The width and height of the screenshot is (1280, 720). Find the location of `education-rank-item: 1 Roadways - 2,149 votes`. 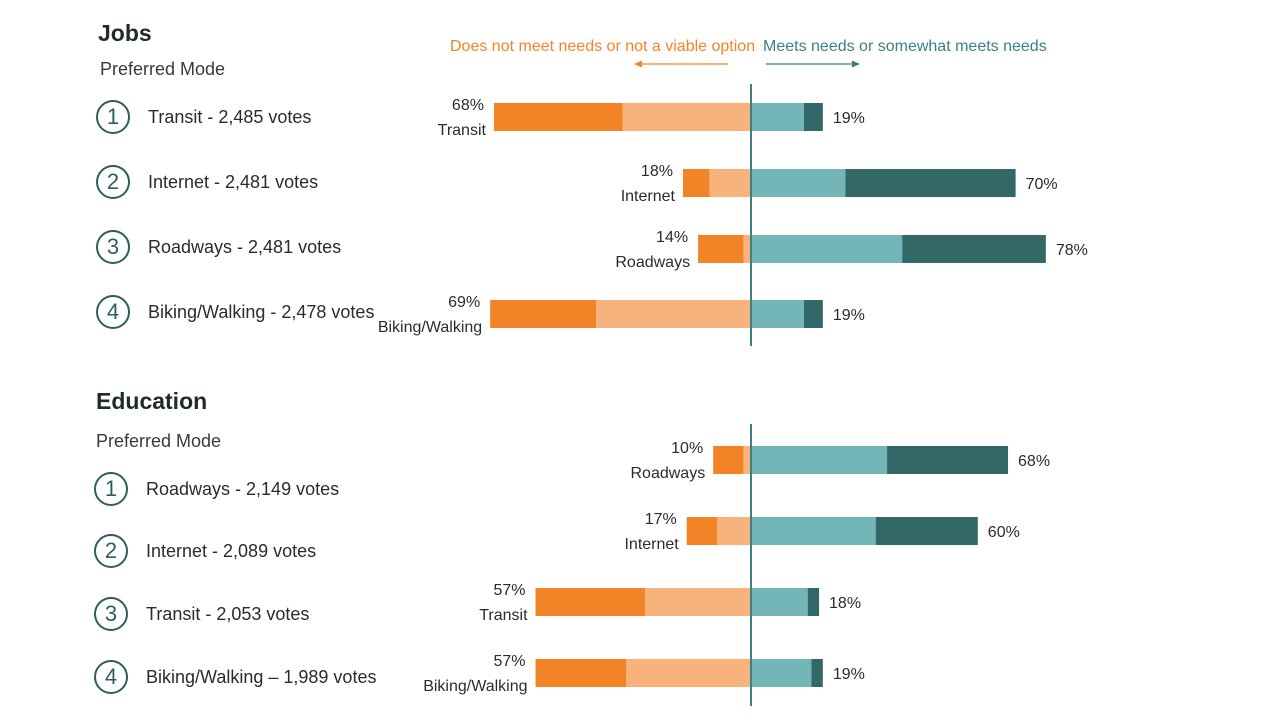

education-rank-item: 1 Roadways - 2,149 votes is located at coordinates (216, 489).